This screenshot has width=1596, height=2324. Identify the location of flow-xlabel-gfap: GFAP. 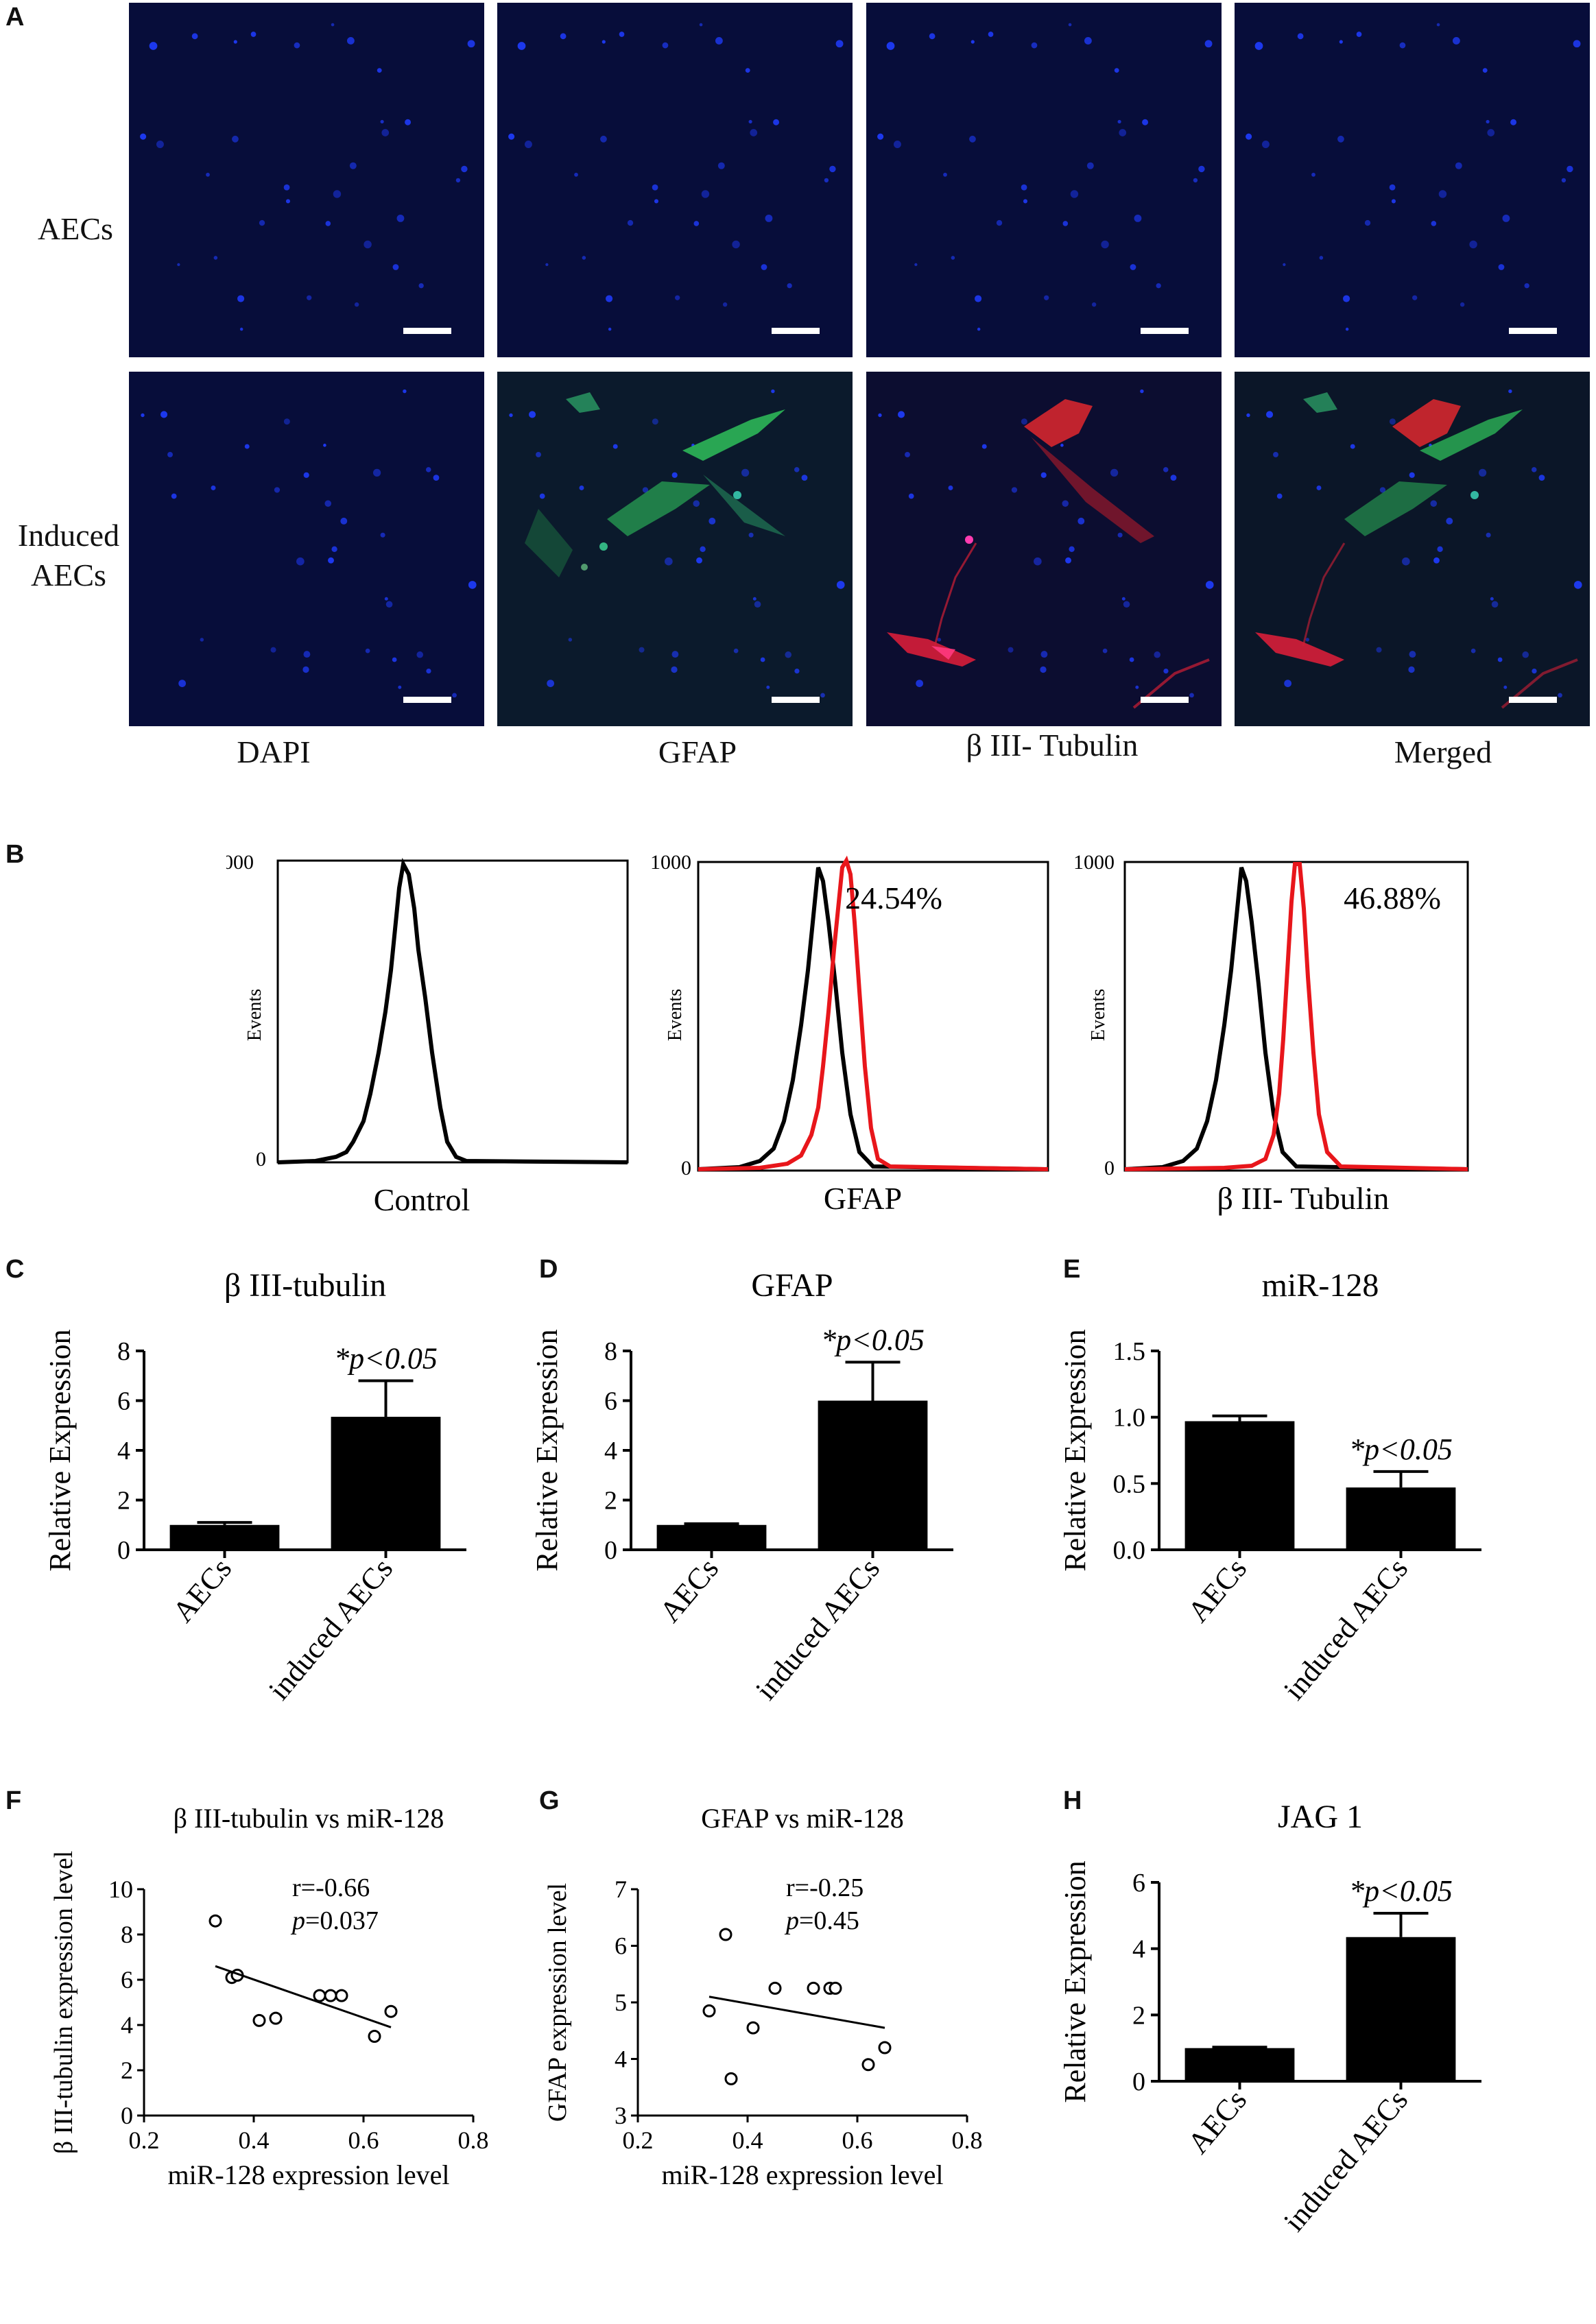
(863, 1198).